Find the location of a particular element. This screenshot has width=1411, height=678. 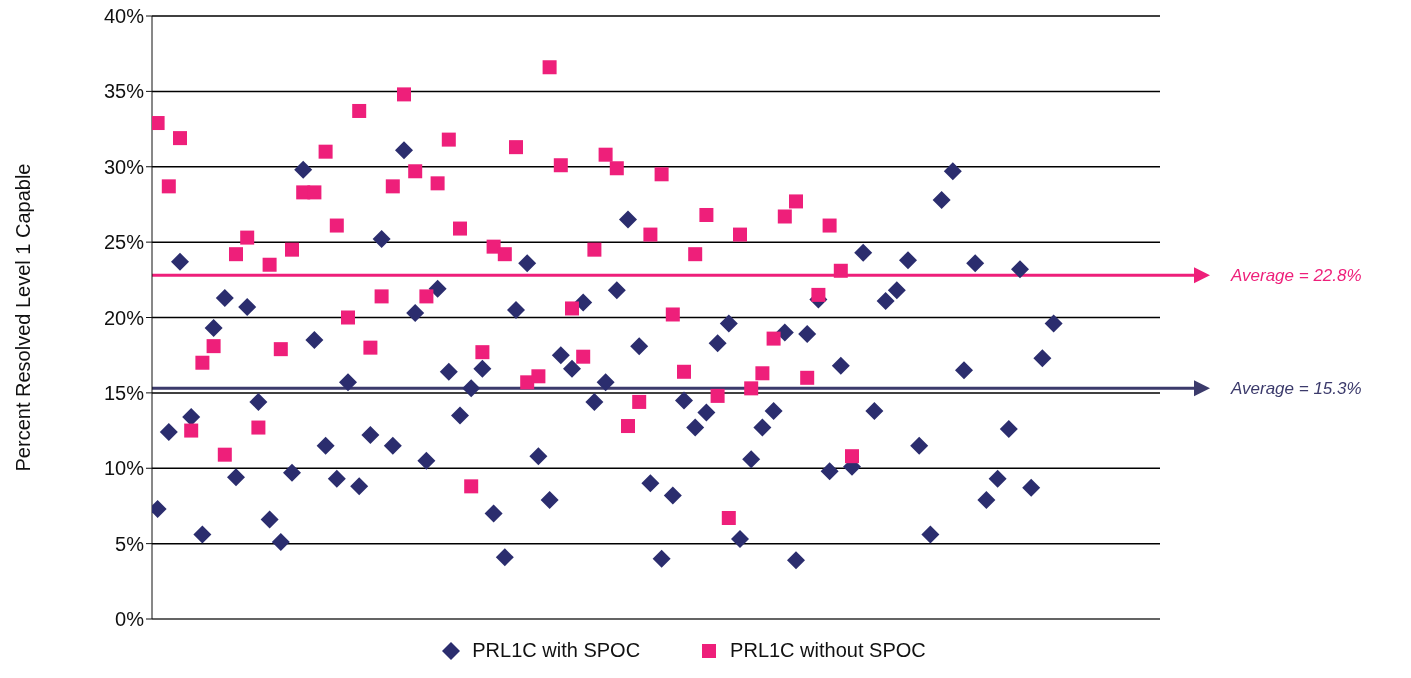

legend-label: PRL1C with SPOC is located at coordinates (556, 650).